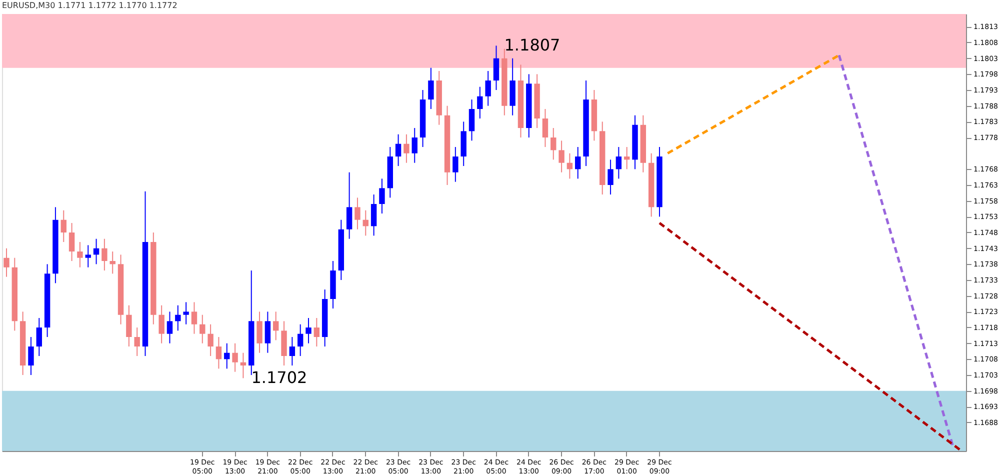 The height and width of the screenshot is (476, 1000). What do you see at coordinates (90, 5) in the screenshot?
I see `chart-title: EURUSD,M30 1.1771 1.1772 1.1770 1.1772` at bounding box center [90, 5].